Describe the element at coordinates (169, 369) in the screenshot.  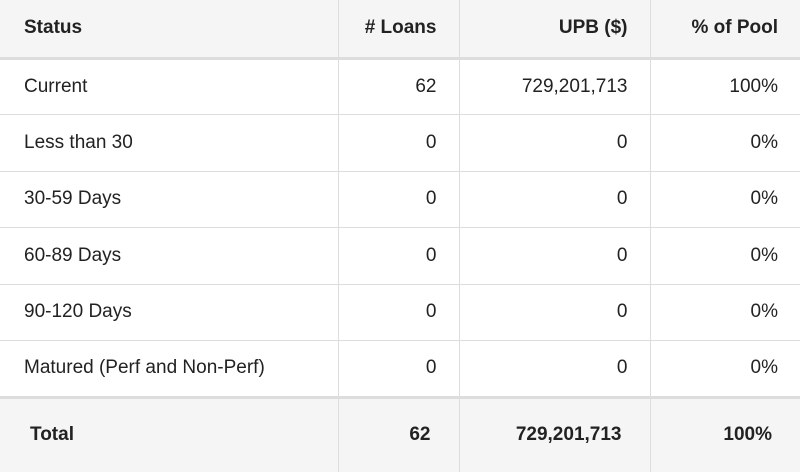
I see `table-cell: Matured (Perf and Non-Perf)` at that location.